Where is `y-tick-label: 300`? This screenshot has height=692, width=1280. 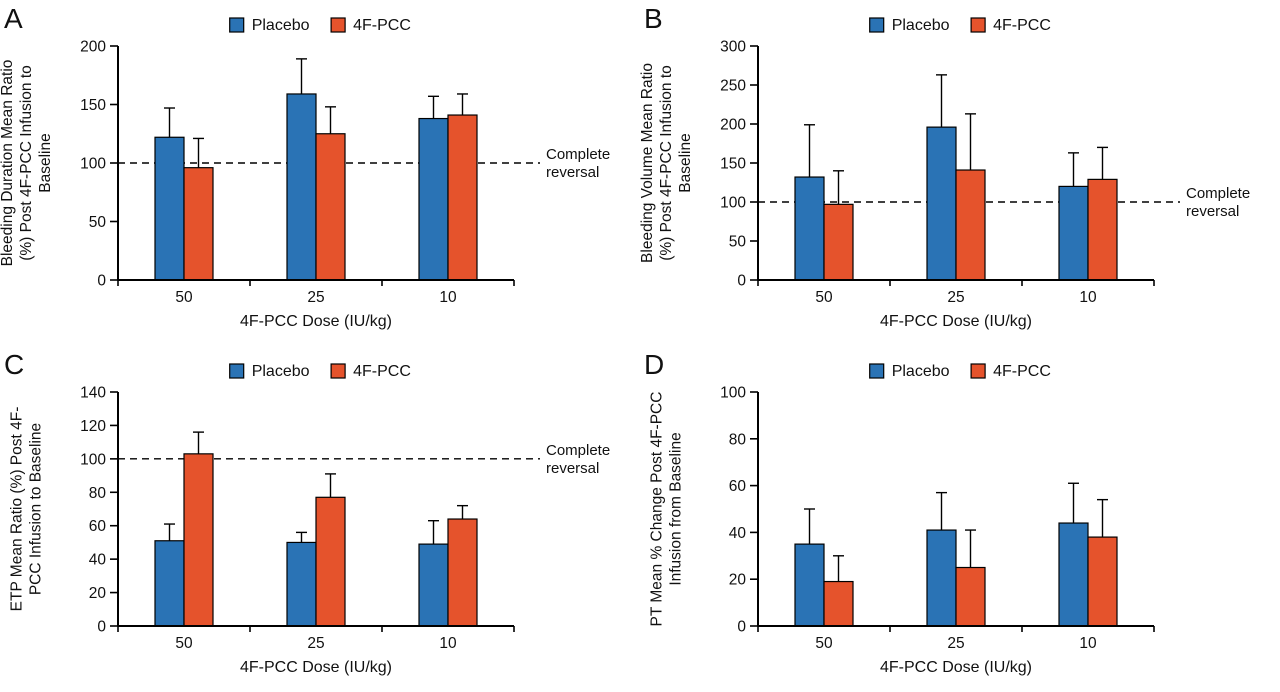 y-tick-label: 300 is located at coordinates (733, 47).